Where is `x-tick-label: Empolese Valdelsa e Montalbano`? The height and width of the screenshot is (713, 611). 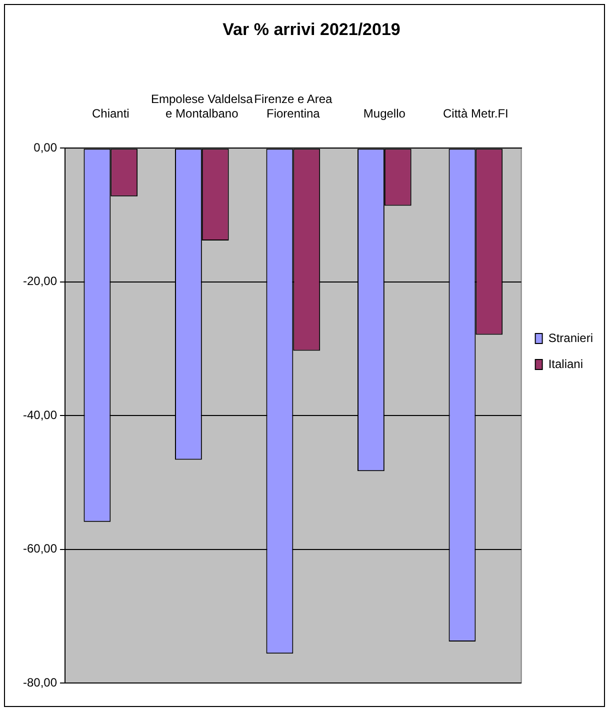
x-tick-label: Empolese Valdelsa e Montalbano is located at coordinates (202, 106).